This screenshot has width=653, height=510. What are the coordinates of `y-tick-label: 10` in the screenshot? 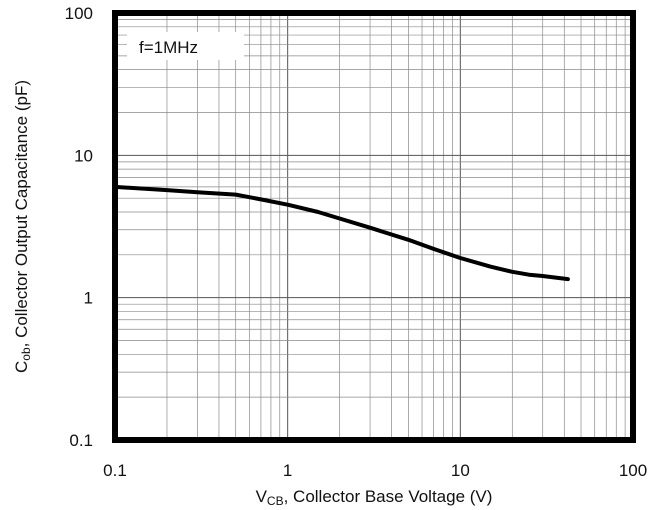 It's located at (83, 155).